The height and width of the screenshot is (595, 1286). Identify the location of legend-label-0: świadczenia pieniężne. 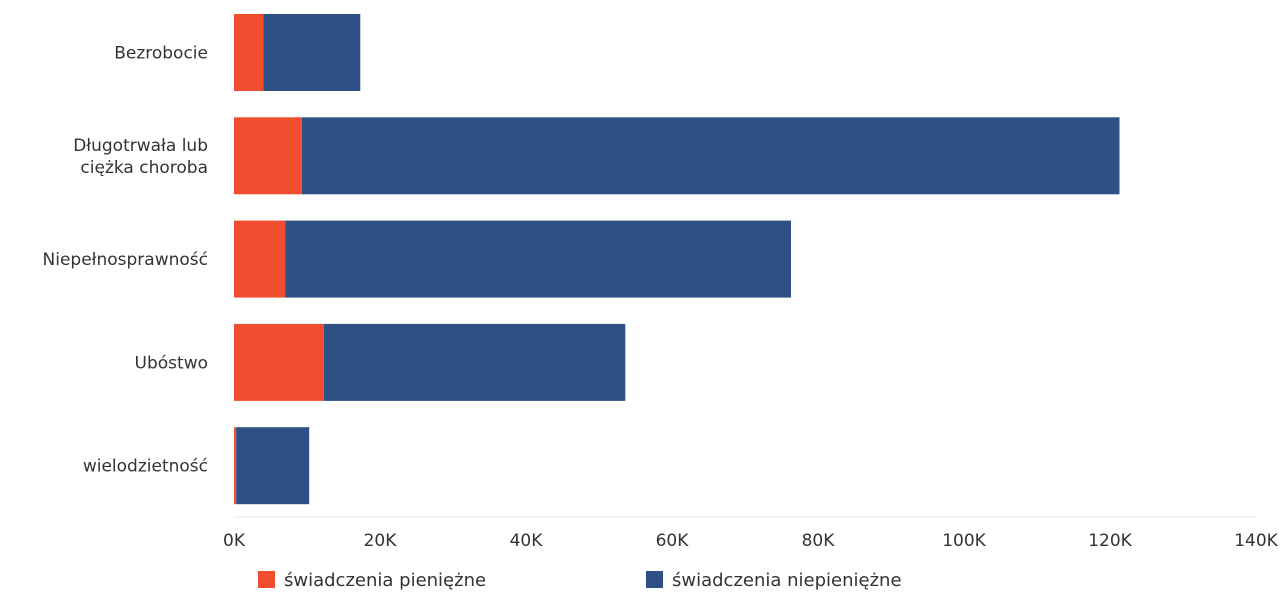
(385, 580).